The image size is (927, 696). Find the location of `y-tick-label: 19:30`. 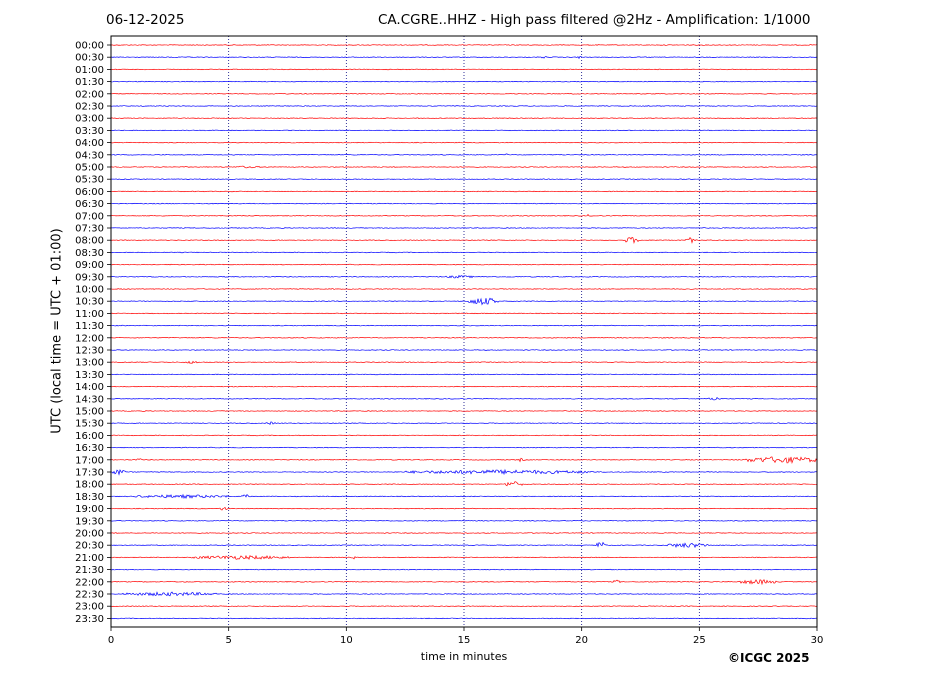

y-tick-label: 19:30 is located at coordinates (89, 521).